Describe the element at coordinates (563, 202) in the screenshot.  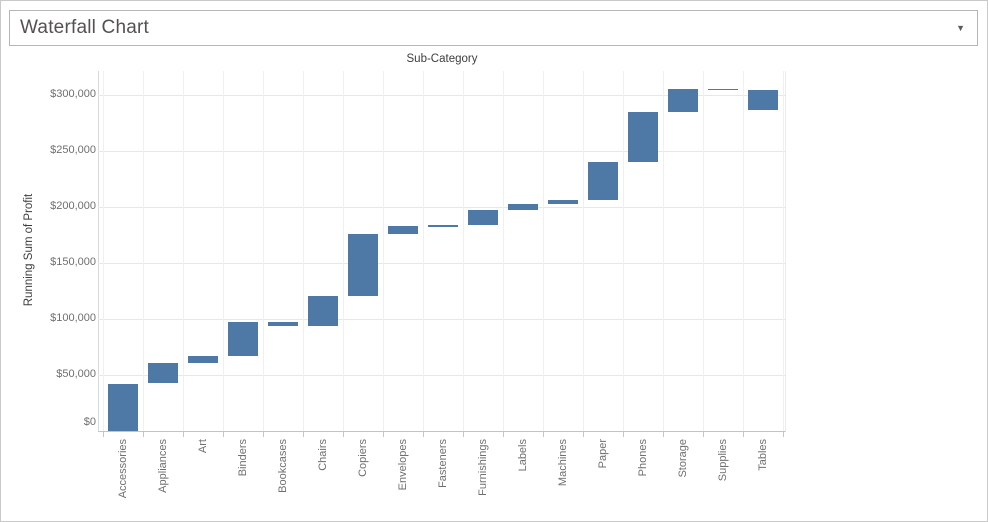
I see `bar-machines` at that location.